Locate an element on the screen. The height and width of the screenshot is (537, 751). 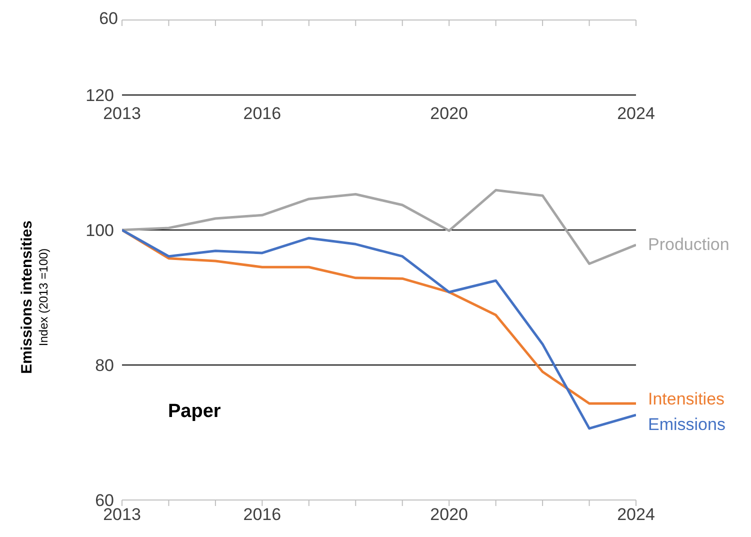
series-label: Intensities is located at coordinates (686, 398).